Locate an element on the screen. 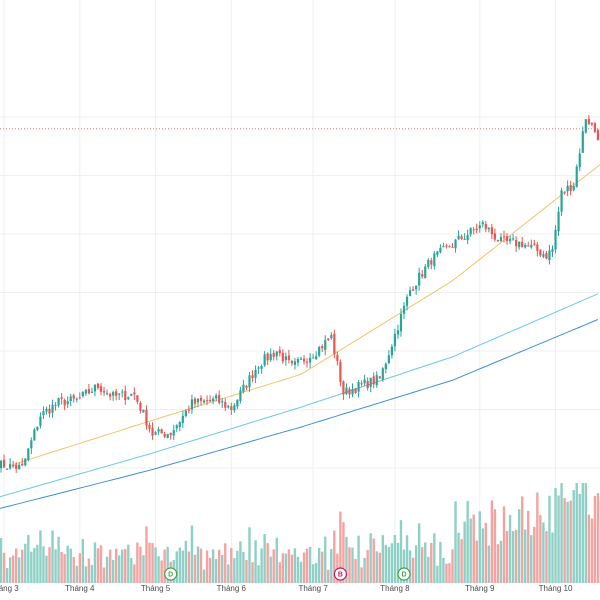  x-tick-label: Tháng 4 is located at coordinates (80, 588).